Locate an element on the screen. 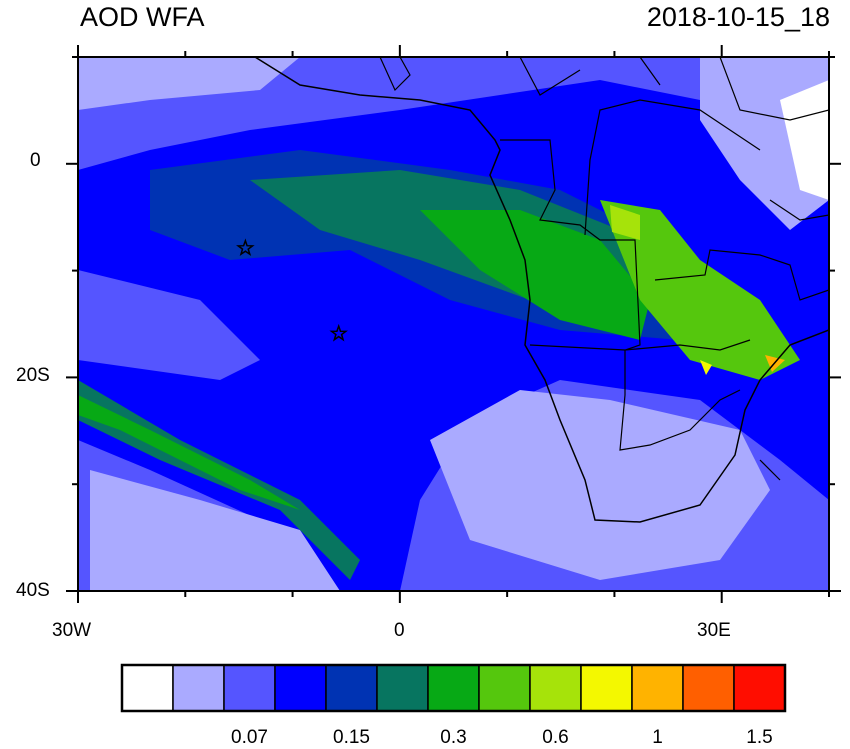 The height and width of the screenshot is (749, 850). colorbar-label: 0.3 is located at coordinates (453, 737).